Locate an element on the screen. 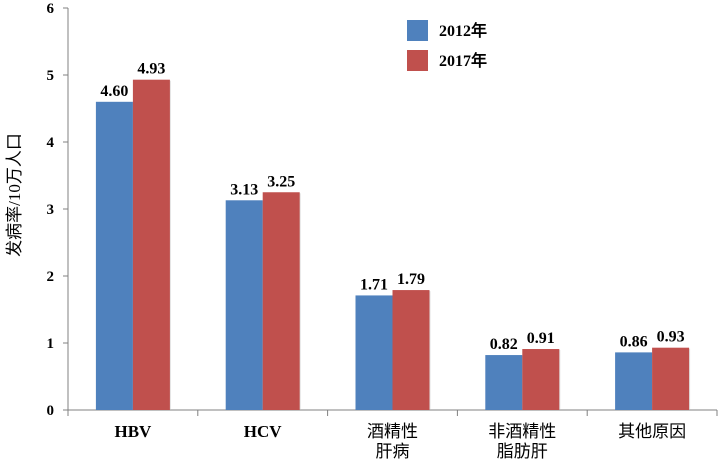 This screenshot has width=720, height=459. data-label: 3.25 is located at coordinates (281, 181).